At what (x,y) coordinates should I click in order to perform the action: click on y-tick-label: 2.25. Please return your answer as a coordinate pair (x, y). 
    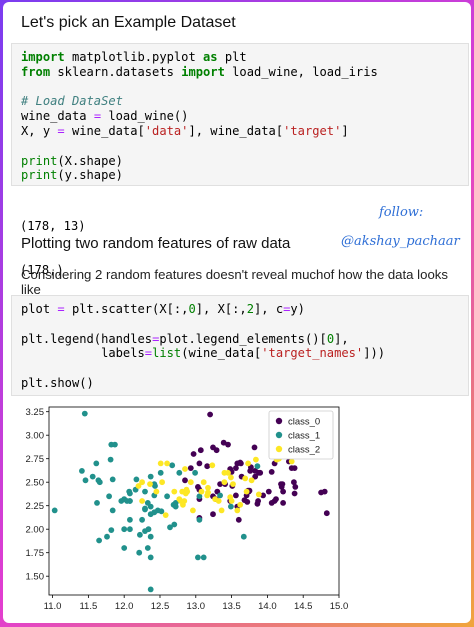
    Looking at the image, I should click on (35, 506).